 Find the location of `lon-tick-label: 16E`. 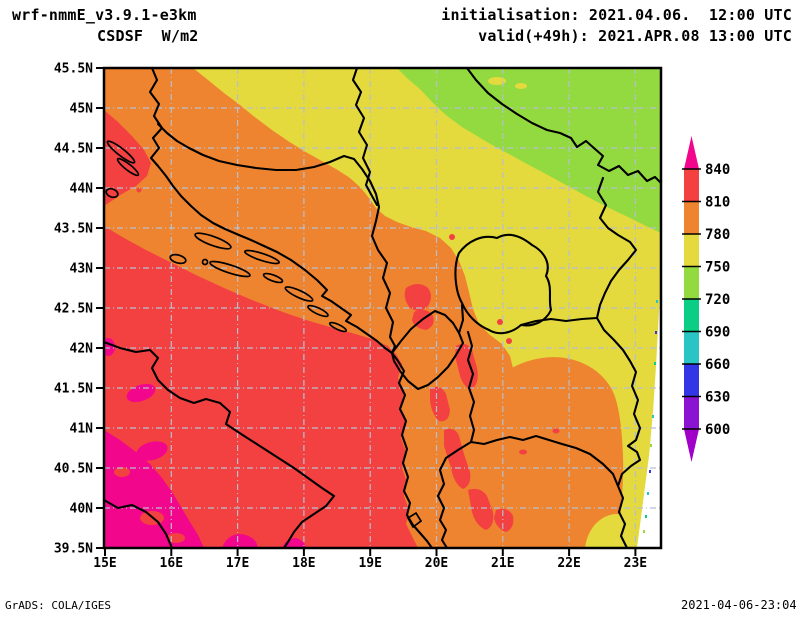

lon-tick-label: 16E is located at coordinates (171, 563).